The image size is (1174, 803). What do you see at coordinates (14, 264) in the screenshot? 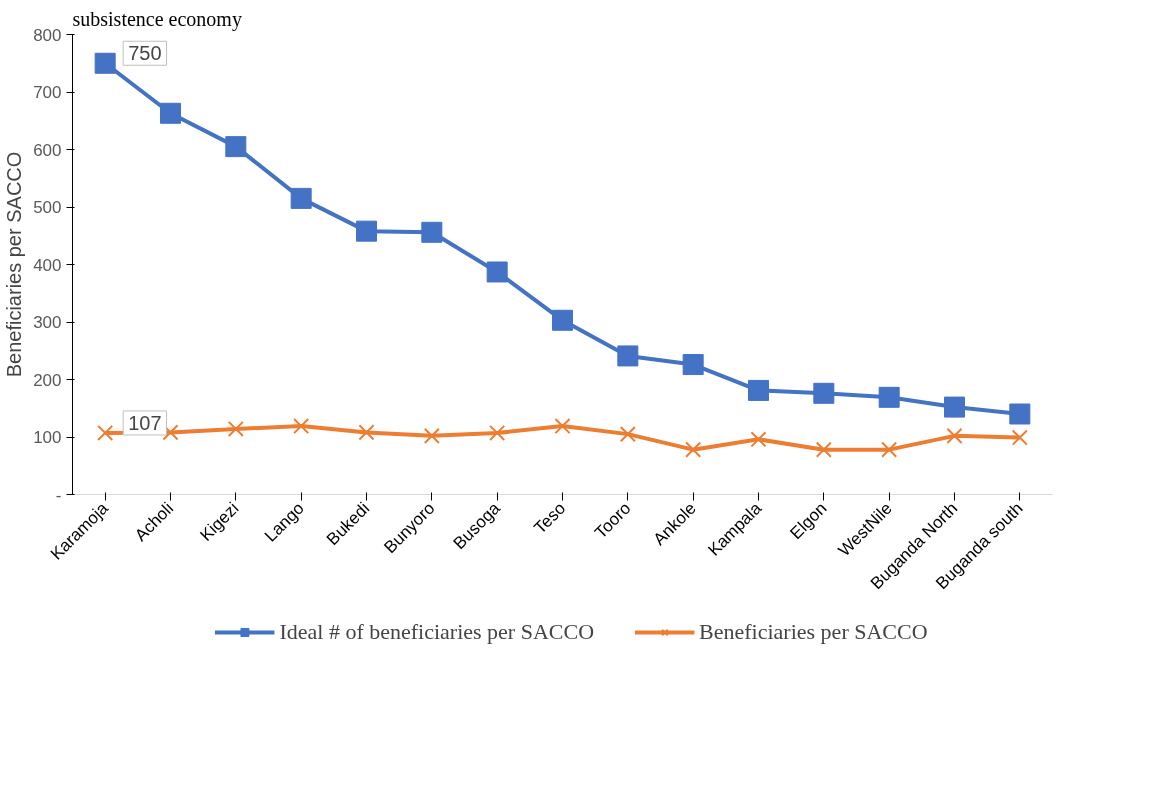
I see `y-axis-title: Beneficiaries per SACCO` at bounding box center [14, 264].